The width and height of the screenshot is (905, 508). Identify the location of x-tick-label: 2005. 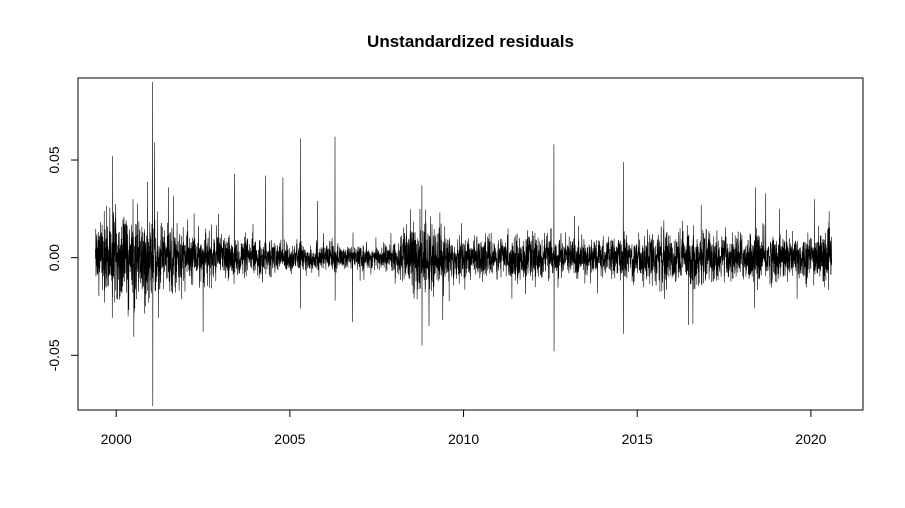
(289, 439).